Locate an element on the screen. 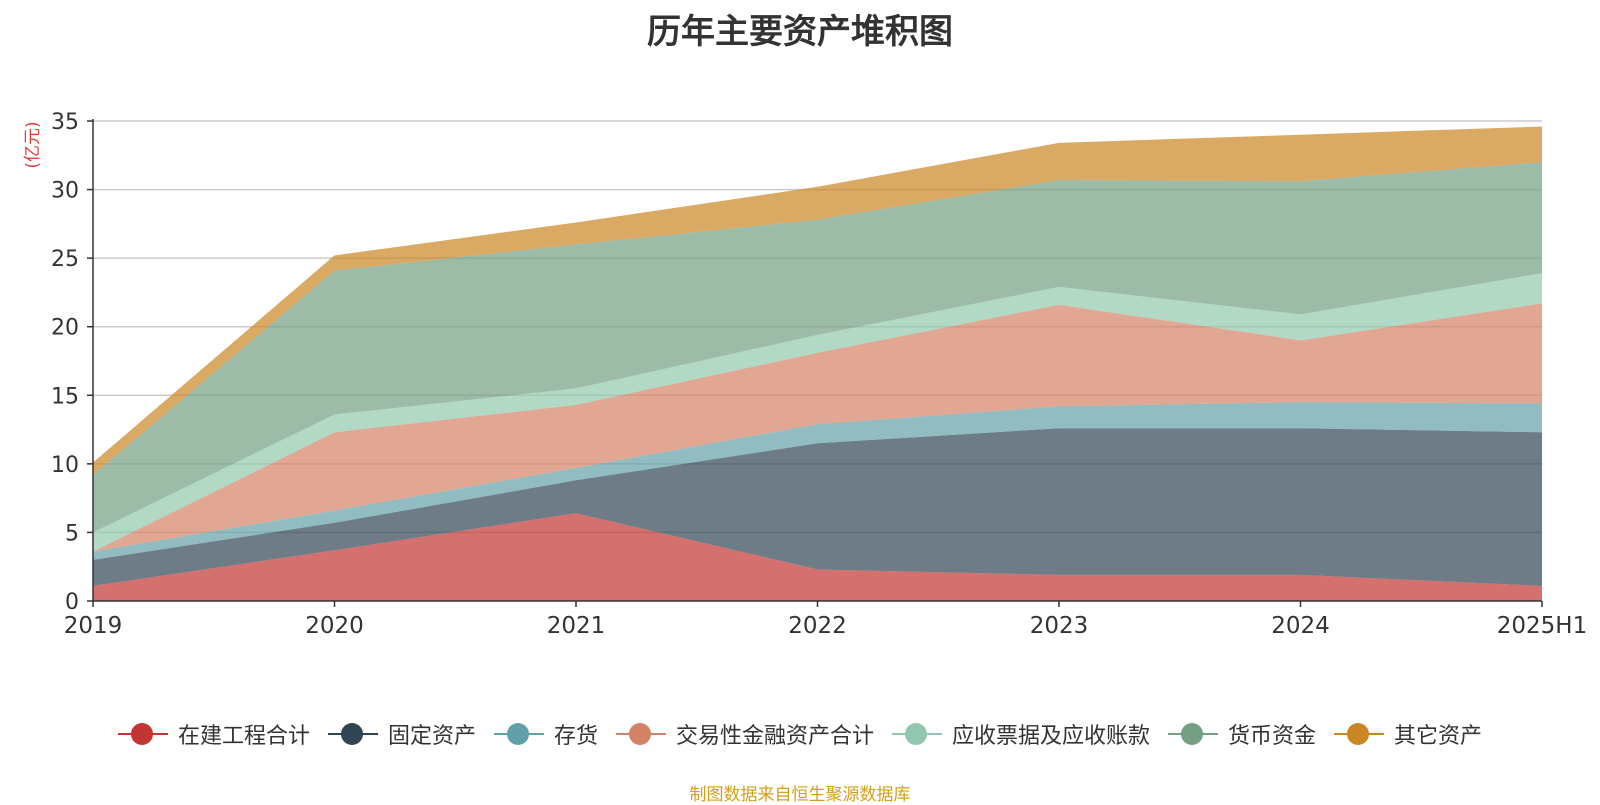  source-note: 制图数据来自恒生聚源数据库 is located at coordinates (800, 795).